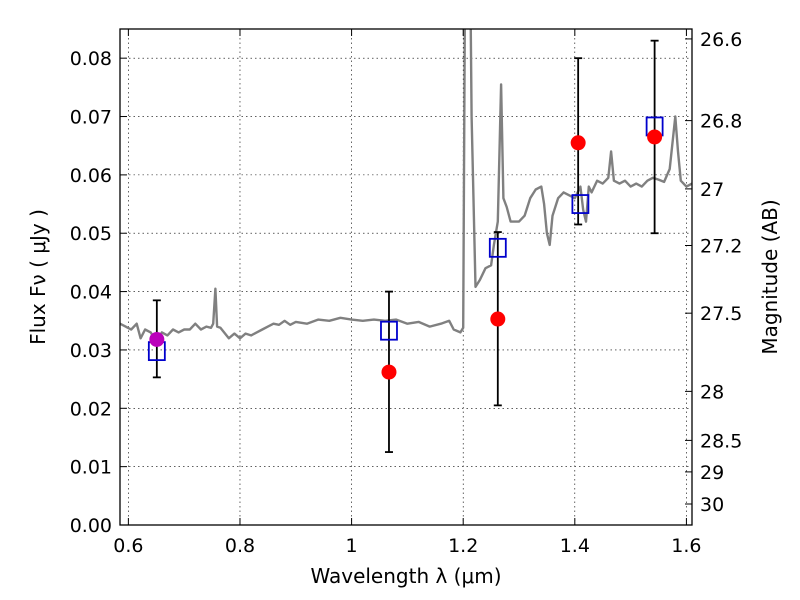 The width and height of the screenshot is (800, 600). I want to click on mag-tick-label: 30, so click(712, 505).